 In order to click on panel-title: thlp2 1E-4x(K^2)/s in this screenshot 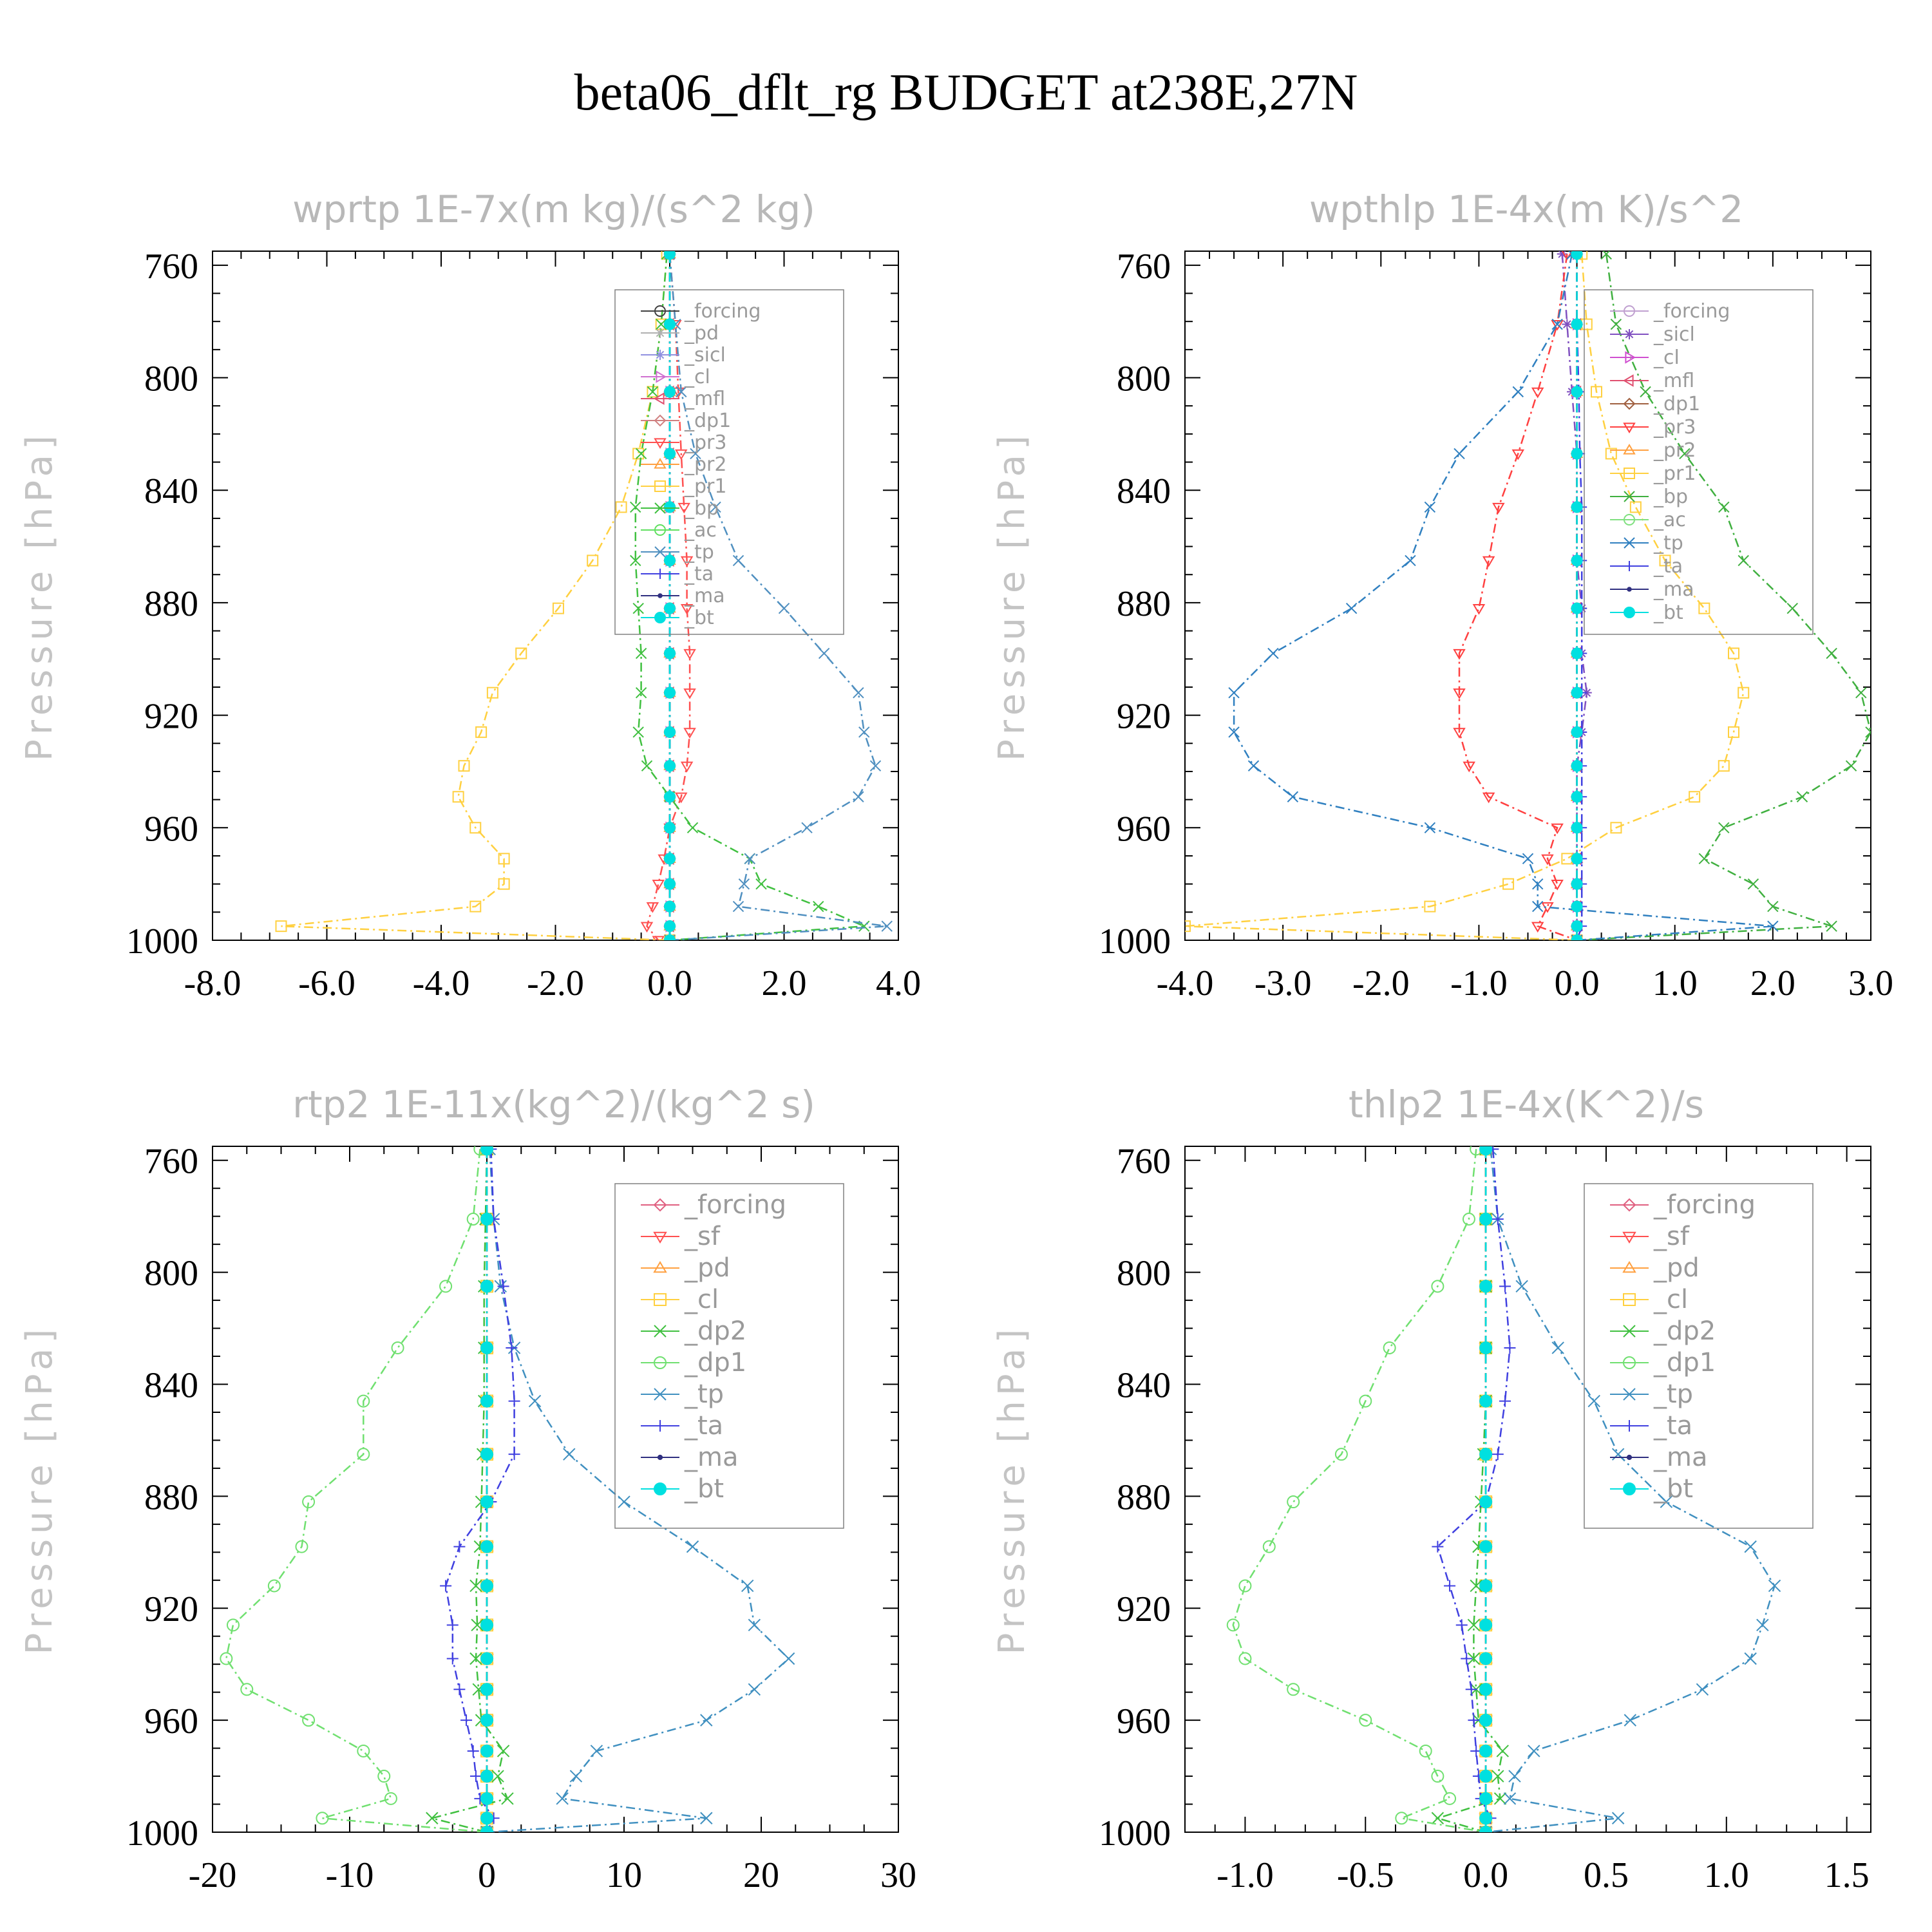, I will do `click(1527, 1104)`.